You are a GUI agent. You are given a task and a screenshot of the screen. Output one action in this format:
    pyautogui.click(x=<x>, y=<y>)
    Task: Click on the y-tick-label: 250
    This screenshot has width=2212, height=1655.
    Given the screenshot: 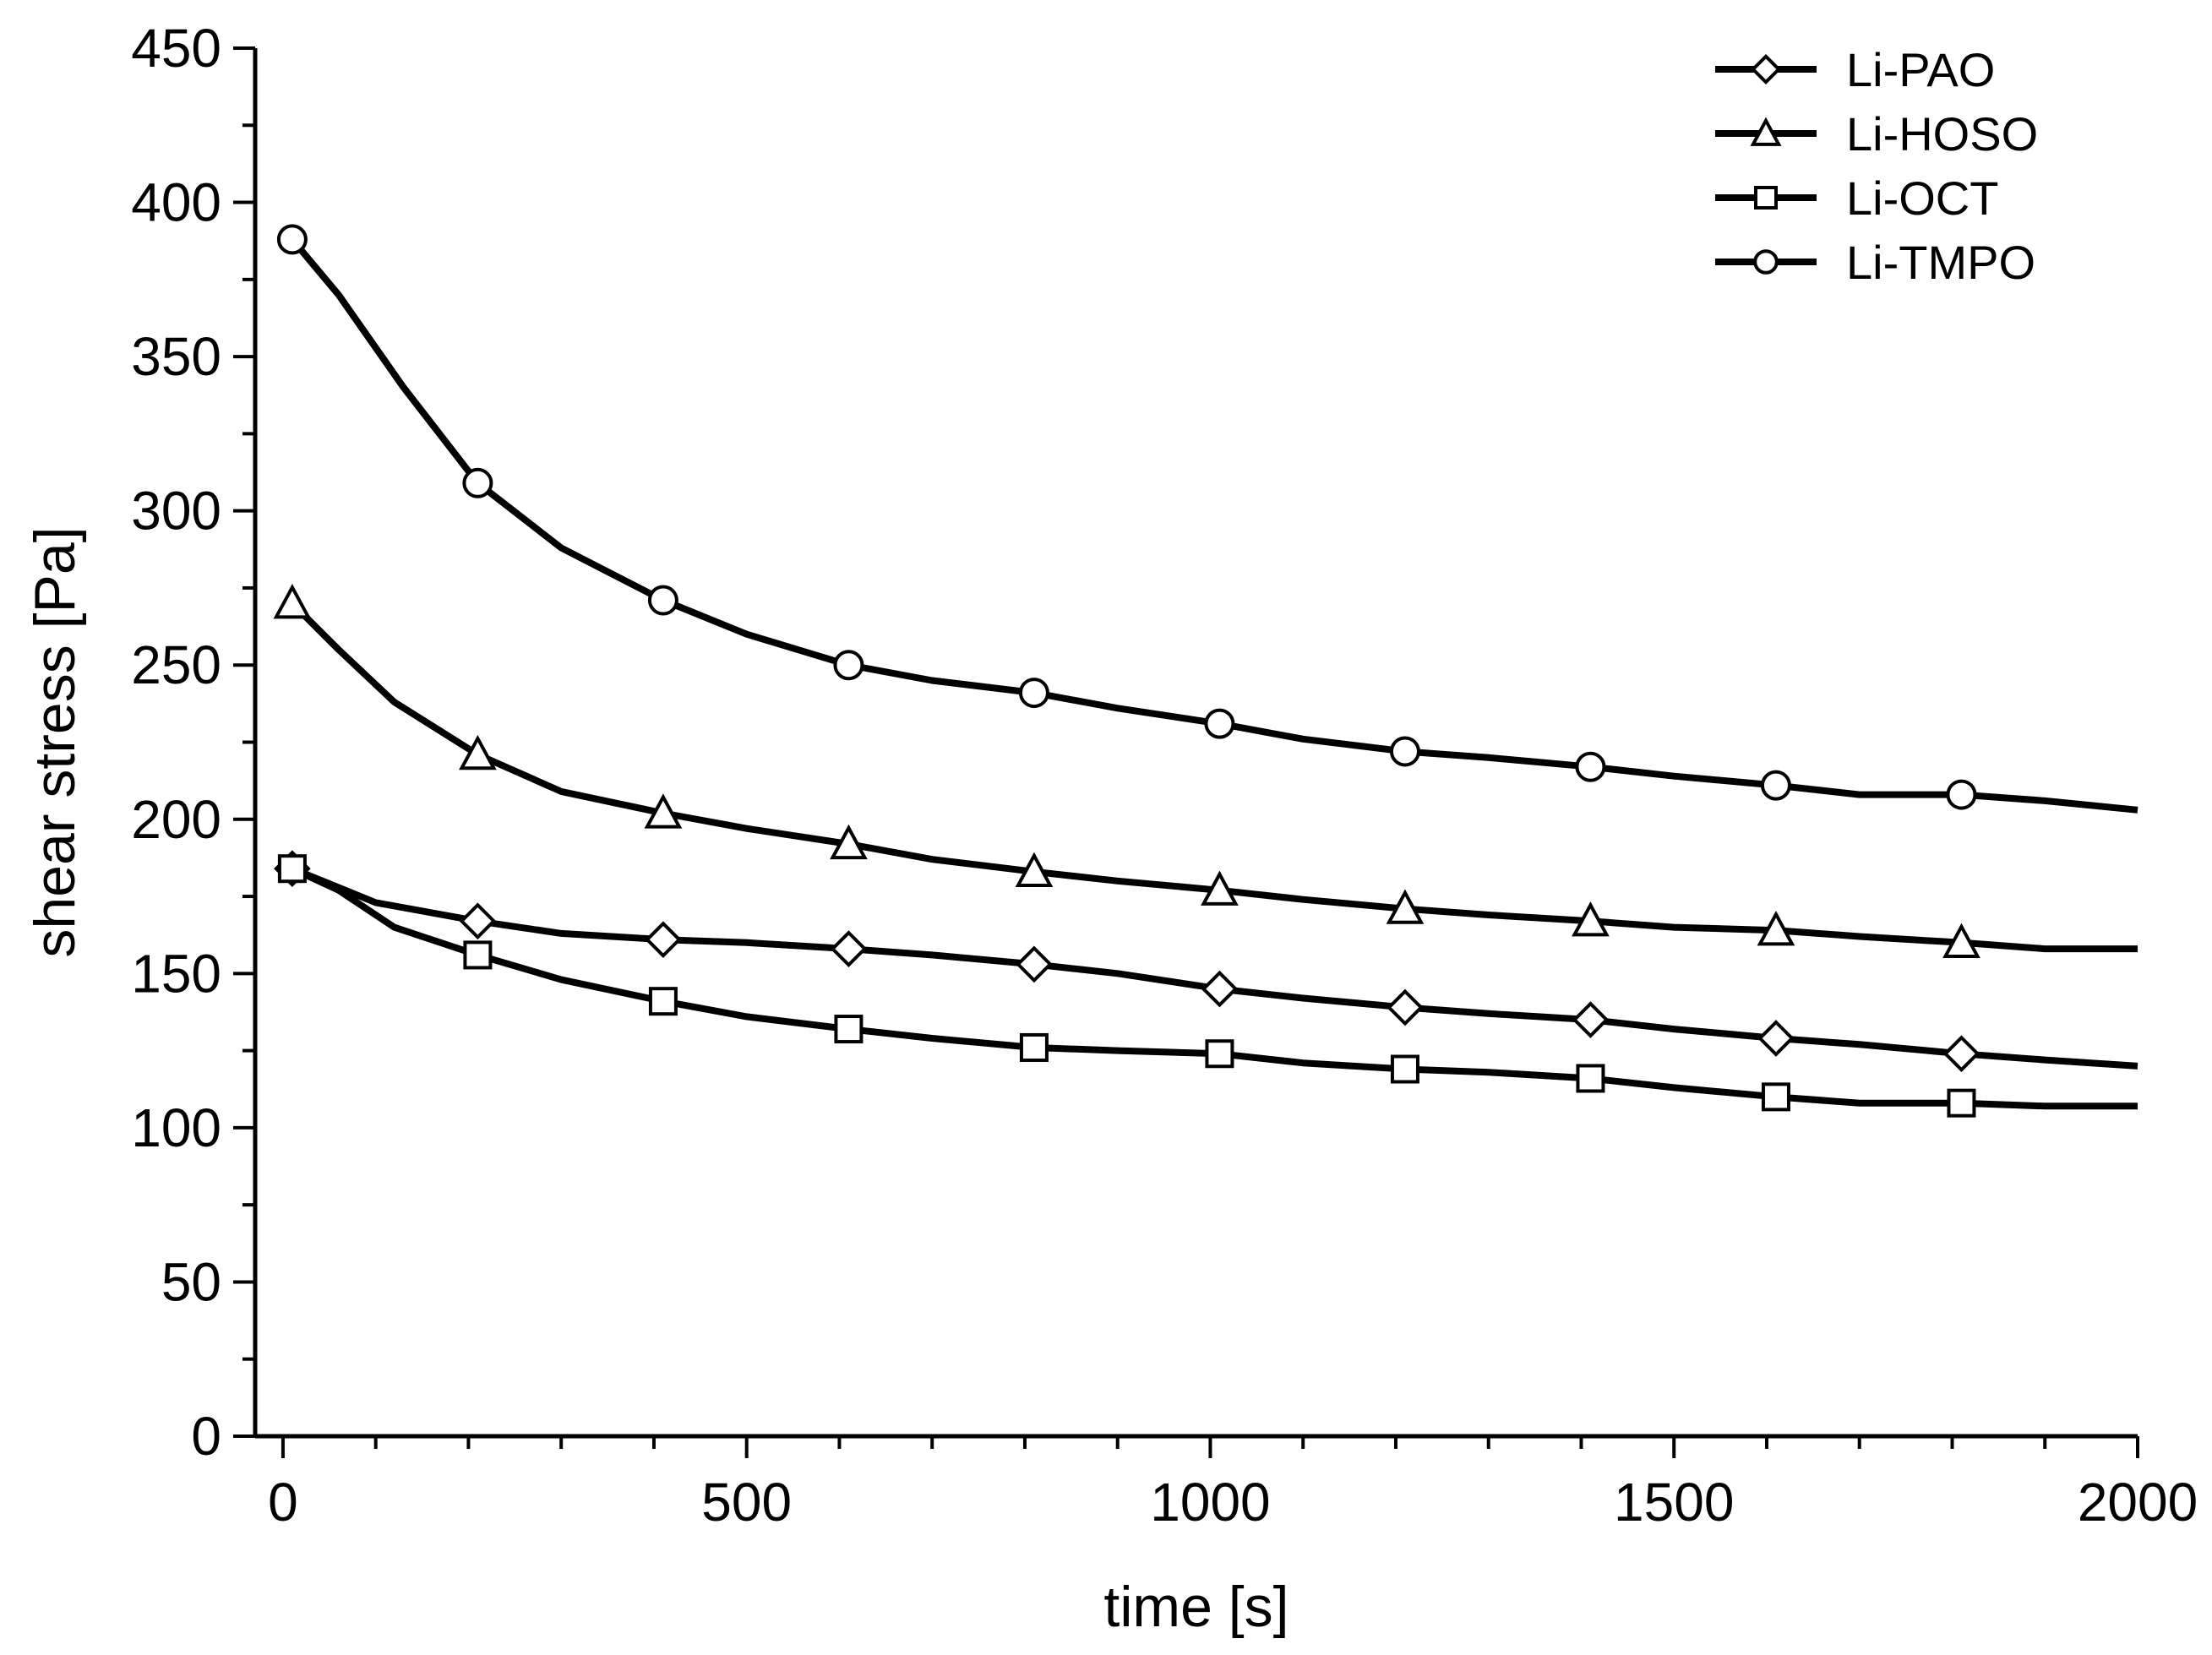 What is the action you would take?
    pyautogui.click(x=176, y=665)
    